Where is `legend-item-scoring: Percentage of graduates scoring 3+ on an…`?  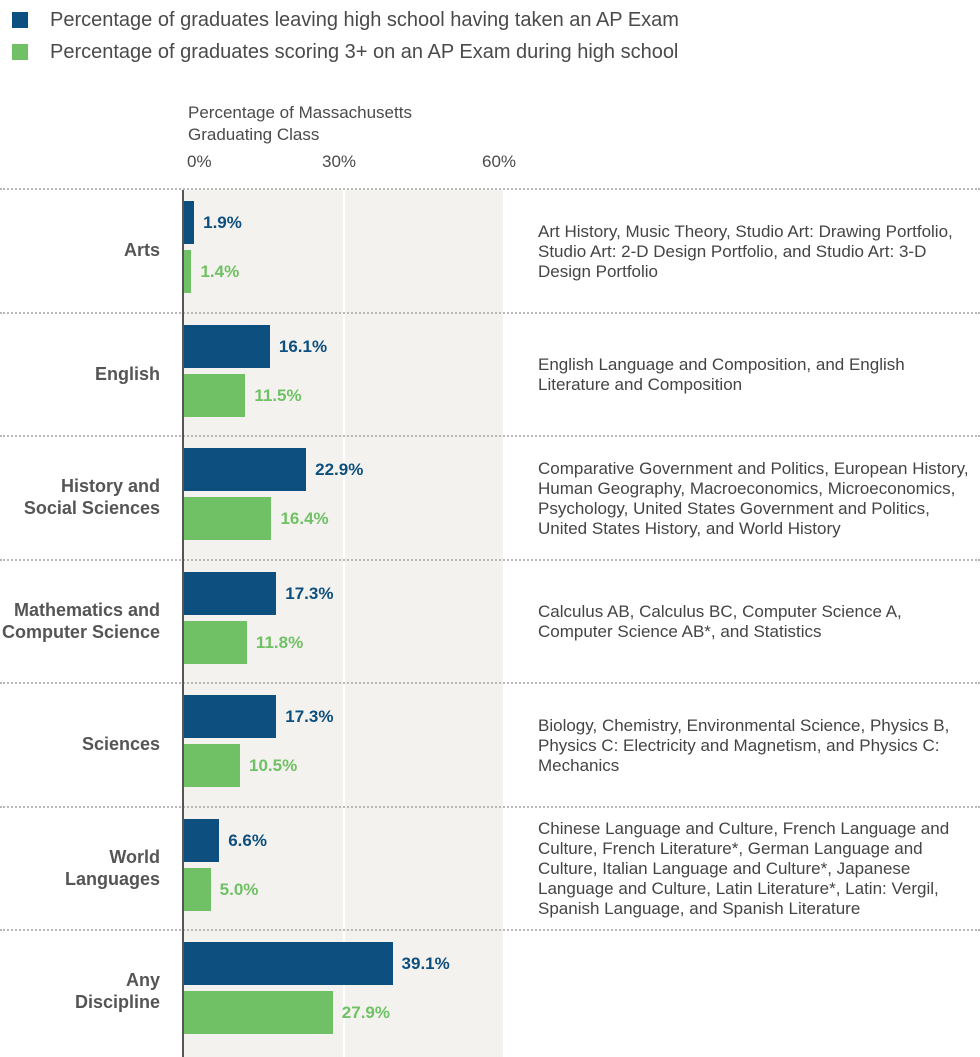 legend-item-scoring: Percentage of graduates scoring 3+ on an… is located at coordinates (345, 52).